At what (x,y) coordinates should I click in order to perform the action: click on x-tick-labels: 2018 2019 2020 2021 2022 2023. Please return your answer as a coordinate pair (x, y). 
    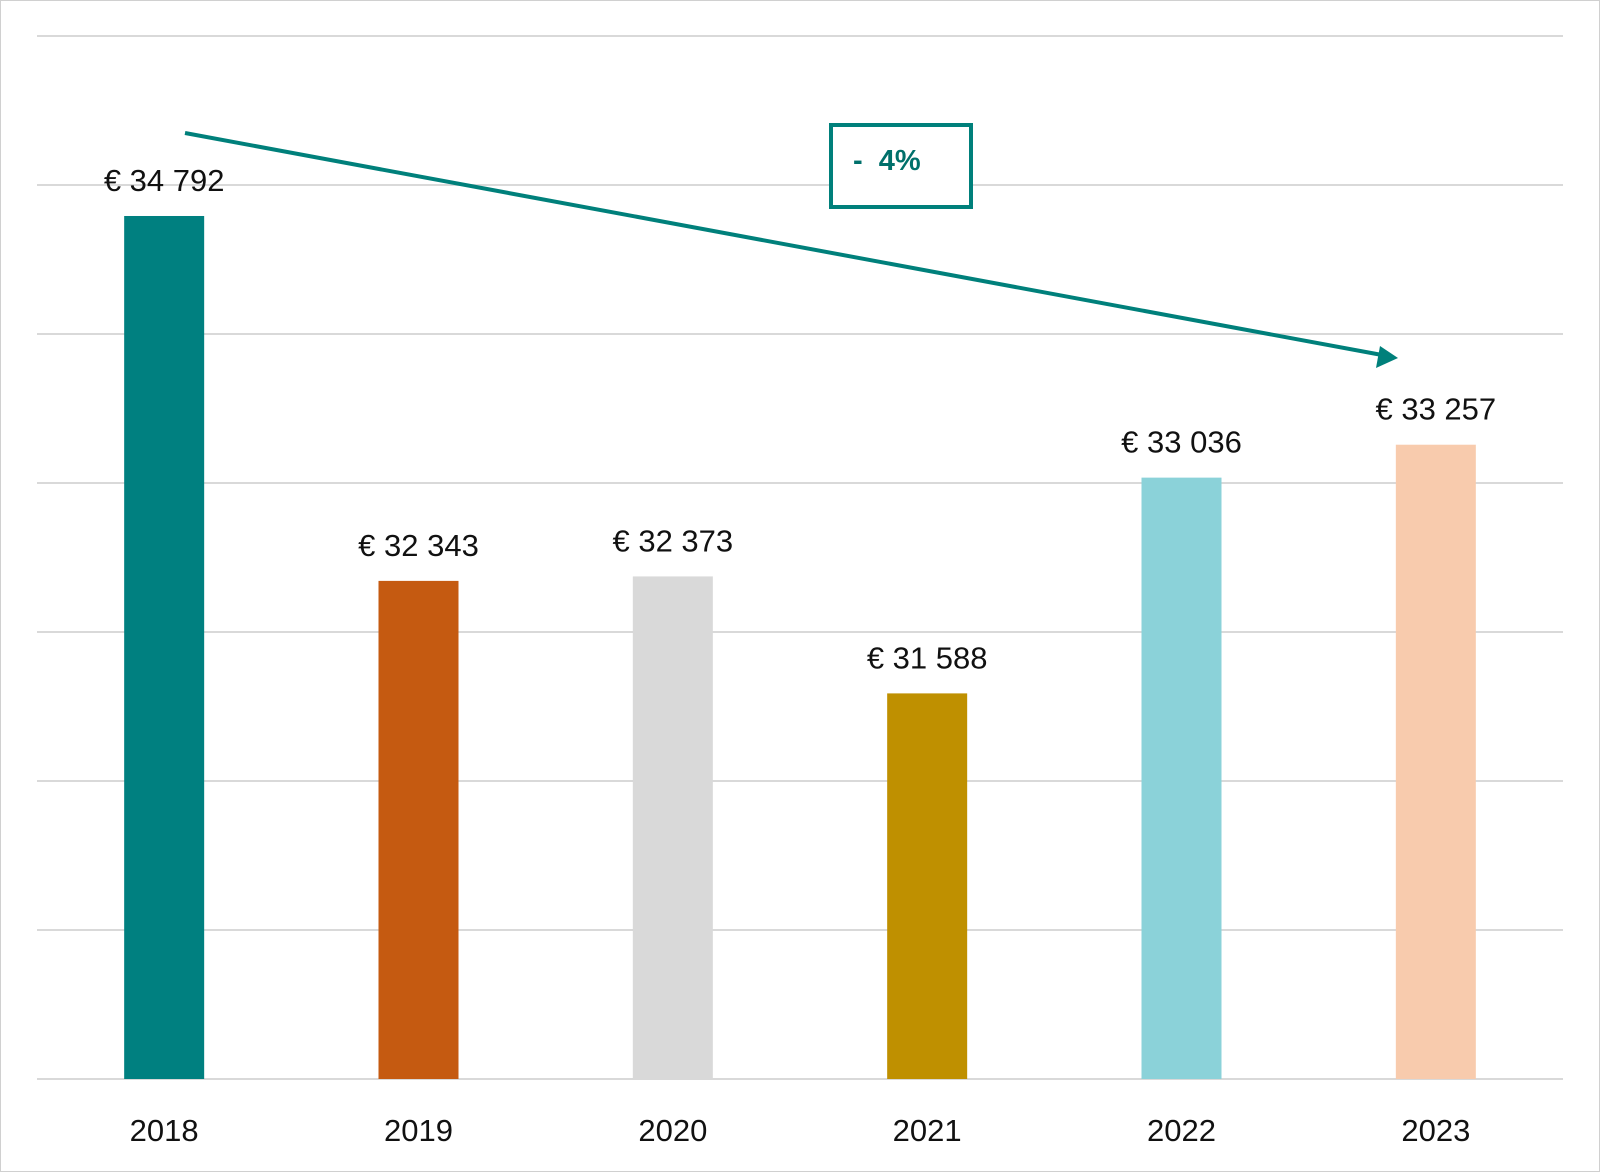
    Looking at the image, I should click on (800, 1130).